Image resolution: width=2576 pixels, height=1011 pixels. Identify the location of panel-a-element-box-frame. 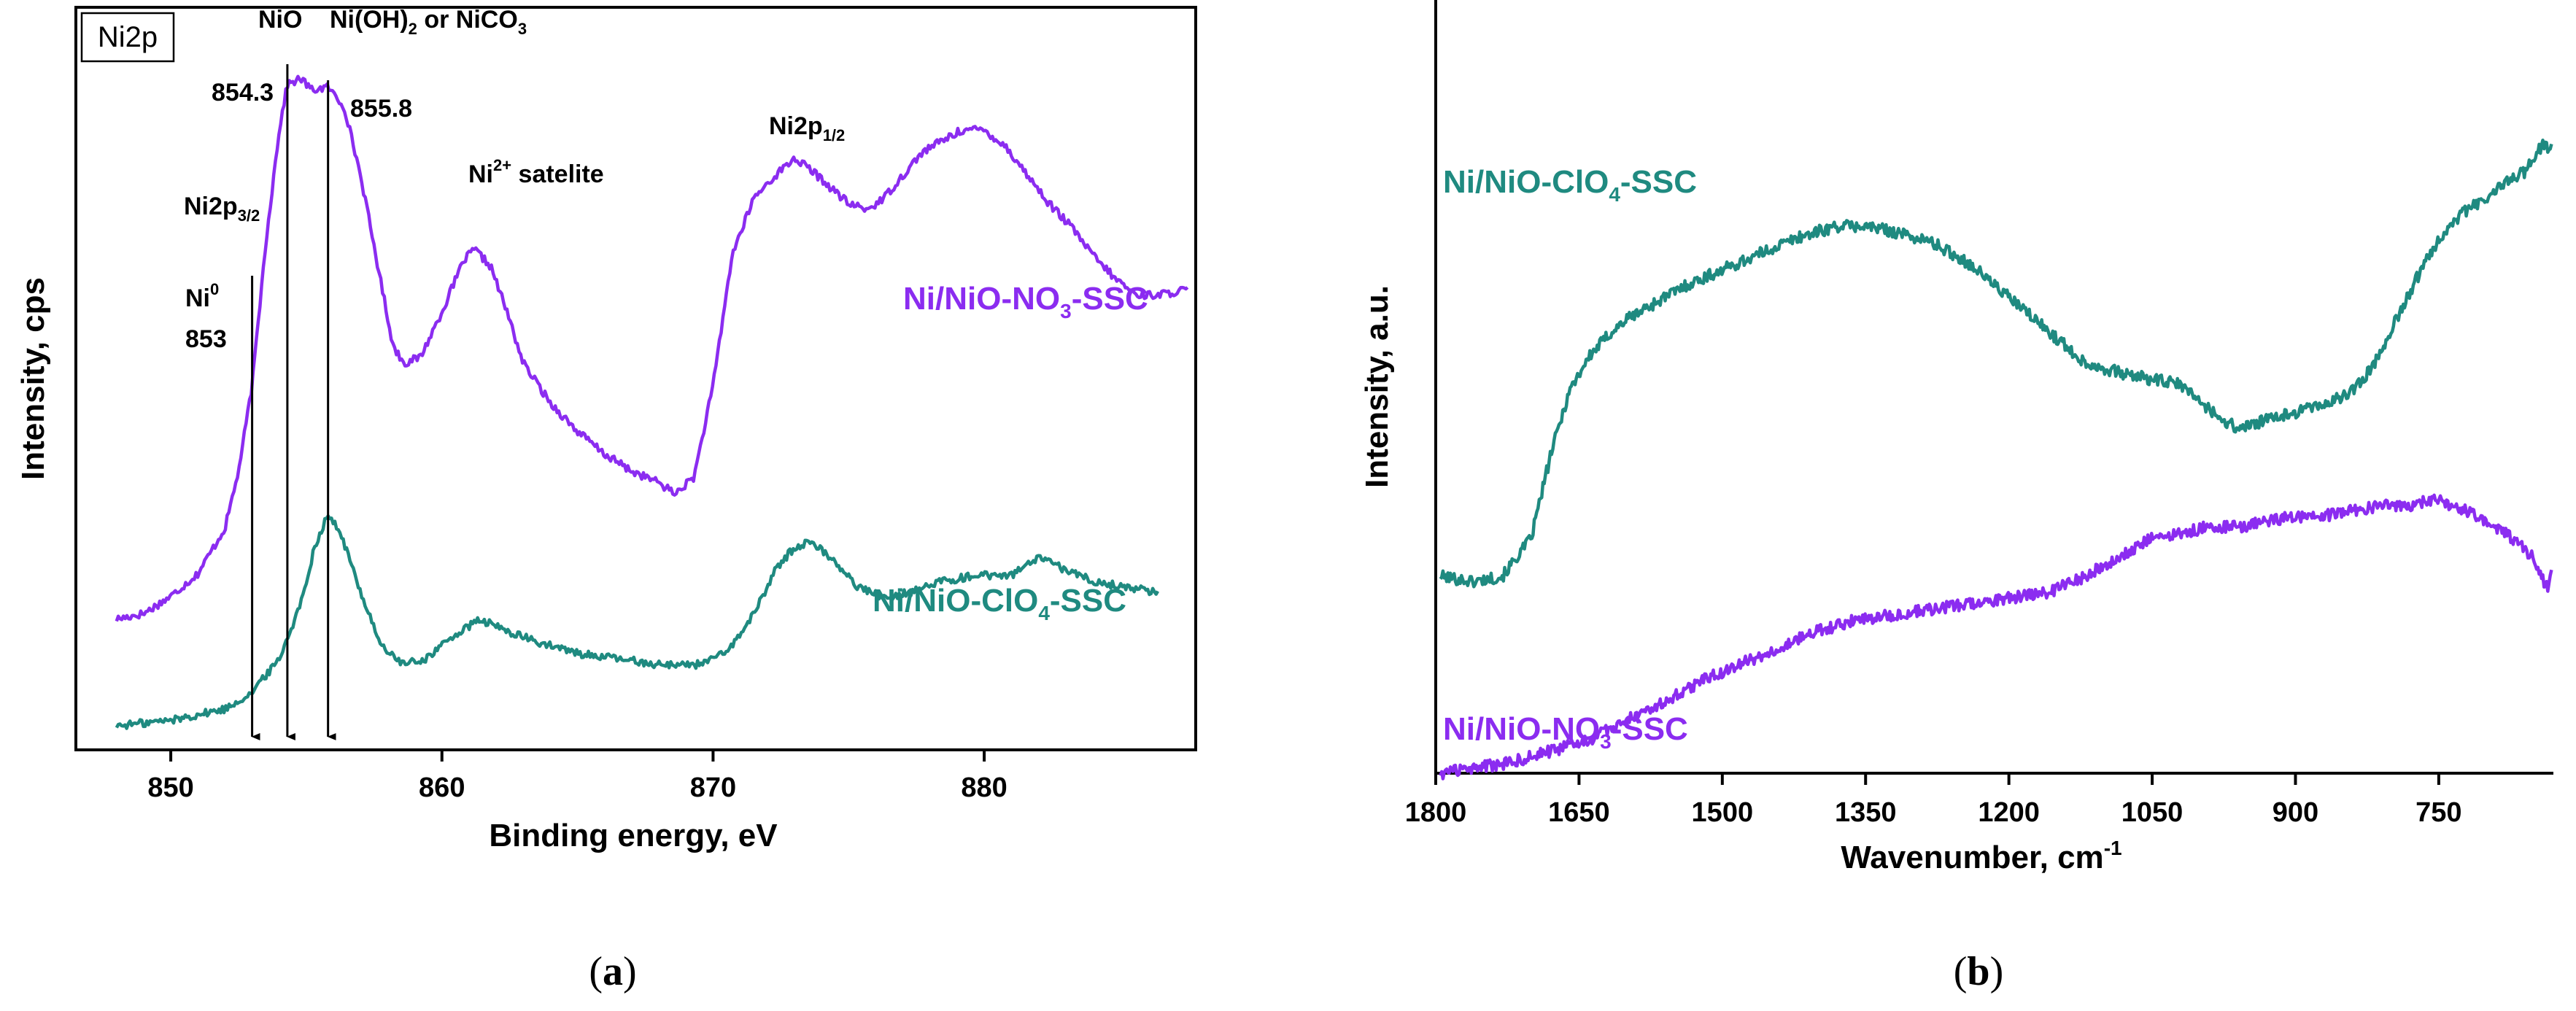
(127, 37).